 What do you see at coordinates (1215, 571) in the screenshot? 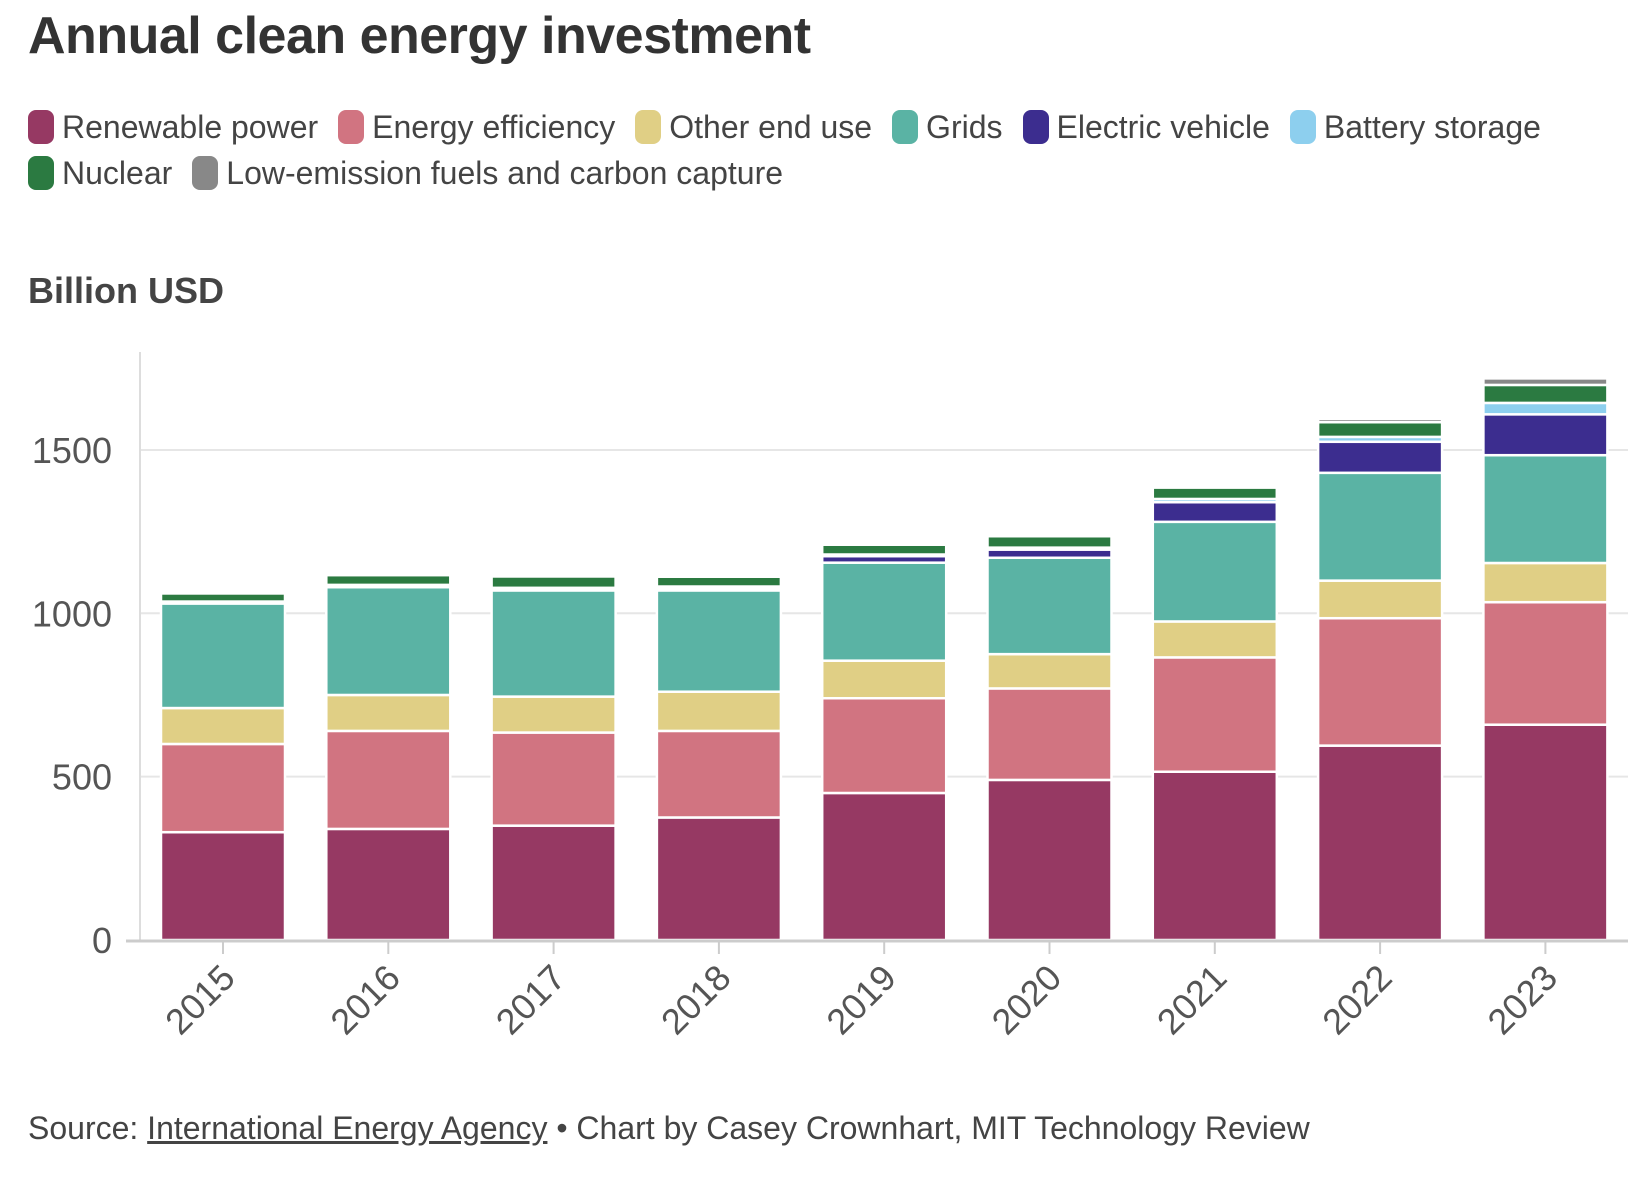
I see `bar-segment: Grids 2021: 305` at bounding box center [1215, 571].